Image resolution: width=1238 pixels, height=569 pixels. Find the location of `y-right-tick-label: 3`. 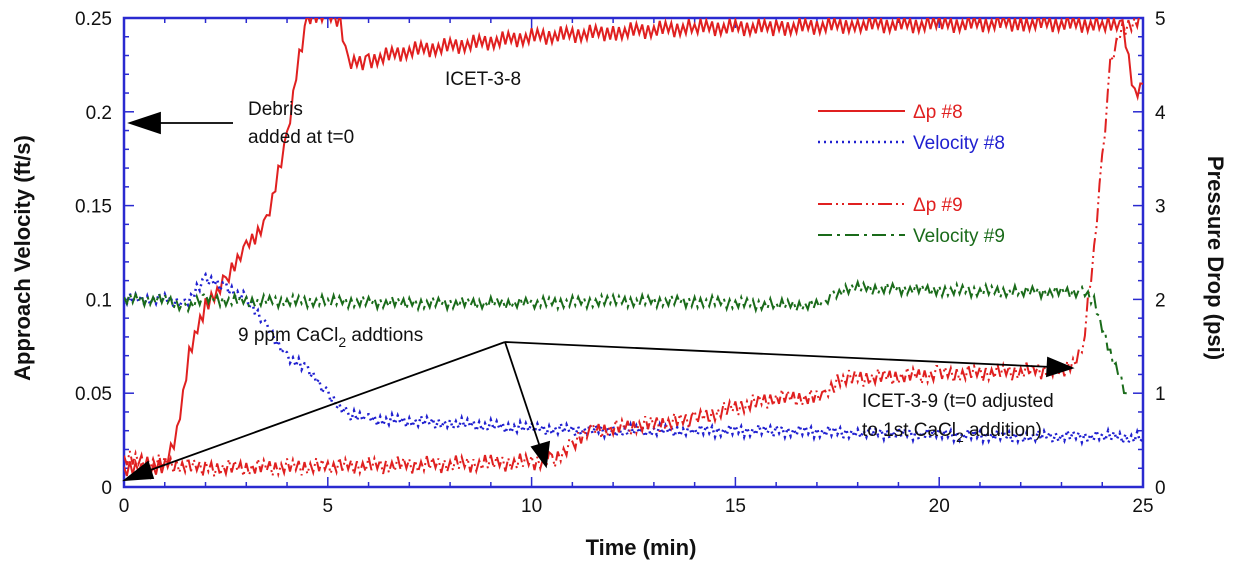

y-right-tick-label: 3 is located at coordinates (1160, 207).